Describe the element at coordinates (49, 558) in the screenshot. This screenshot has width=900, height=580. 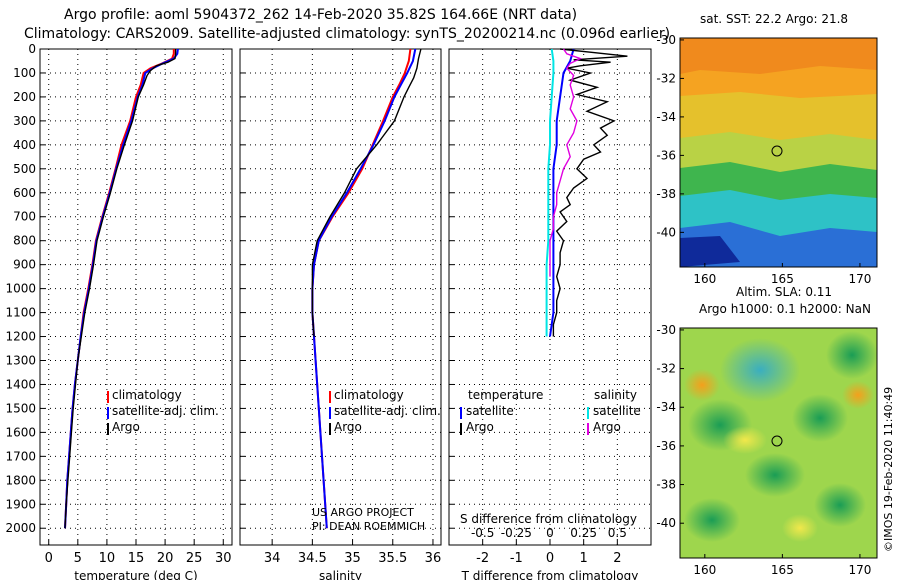
I see `temperature-tick-label-x: 0` at that location.